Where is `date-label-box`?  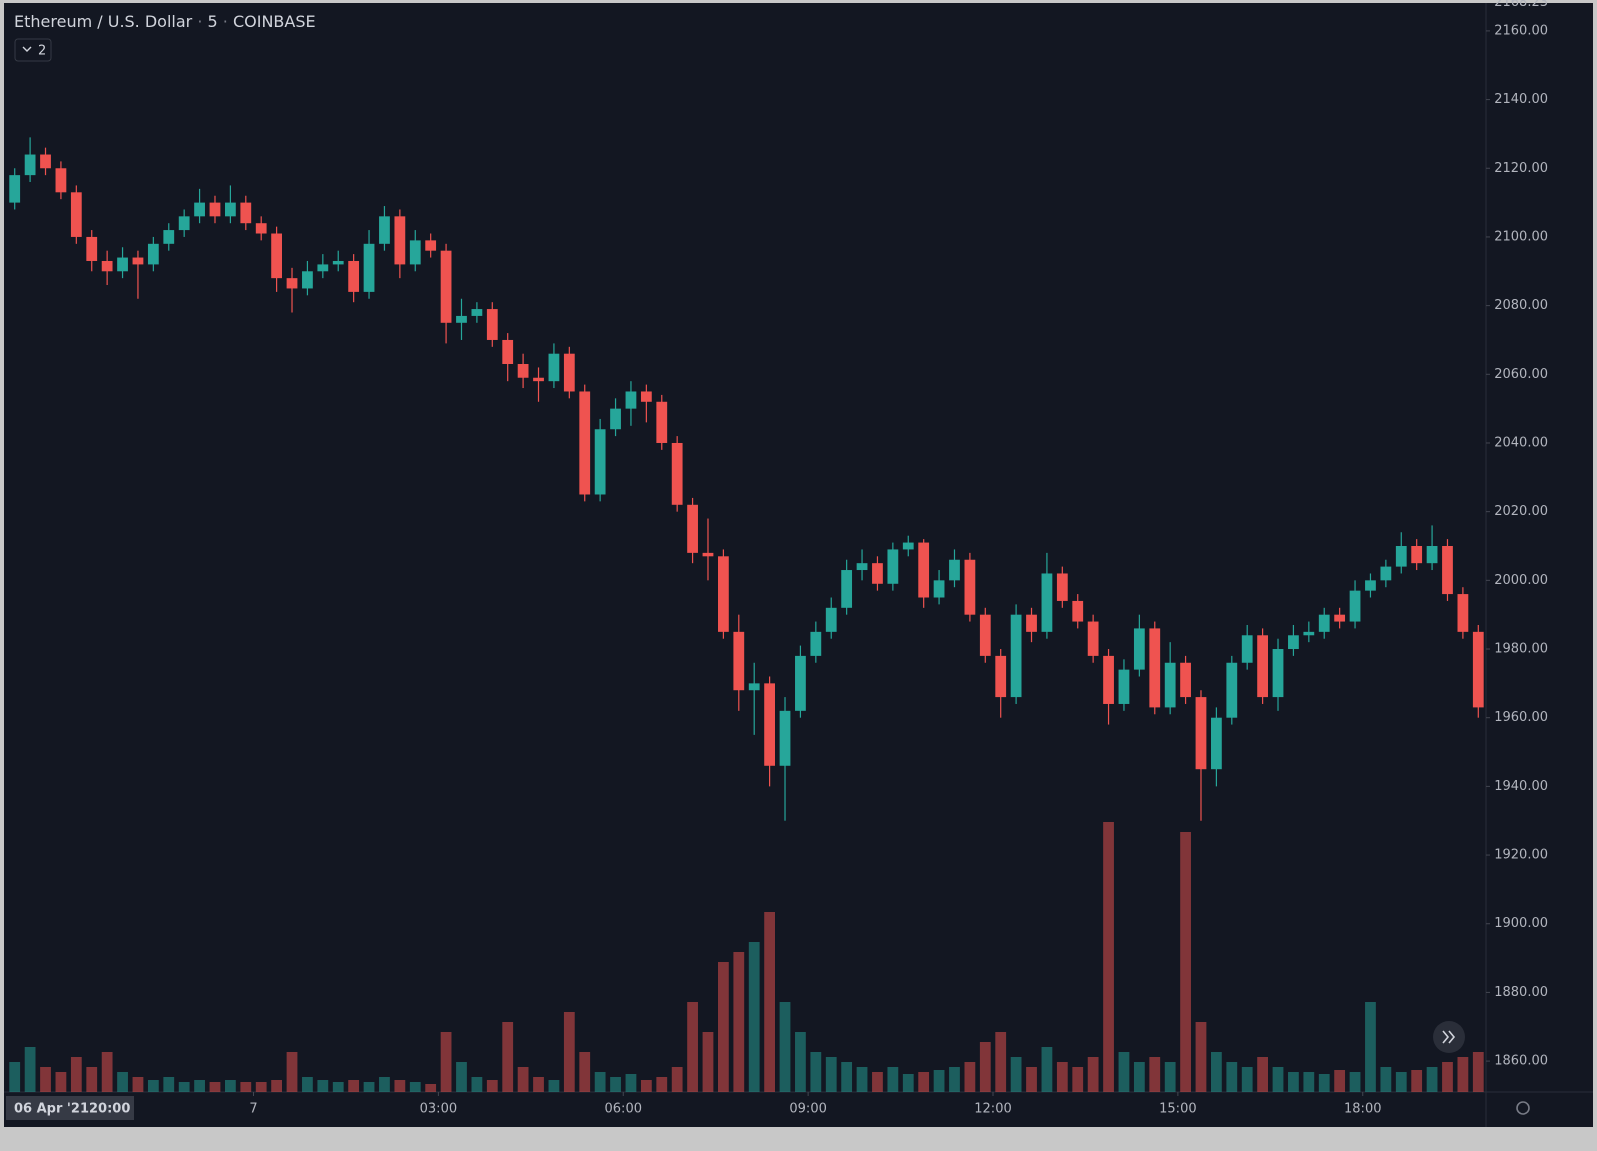
date-label-box is located at coordinates (70, 1108).